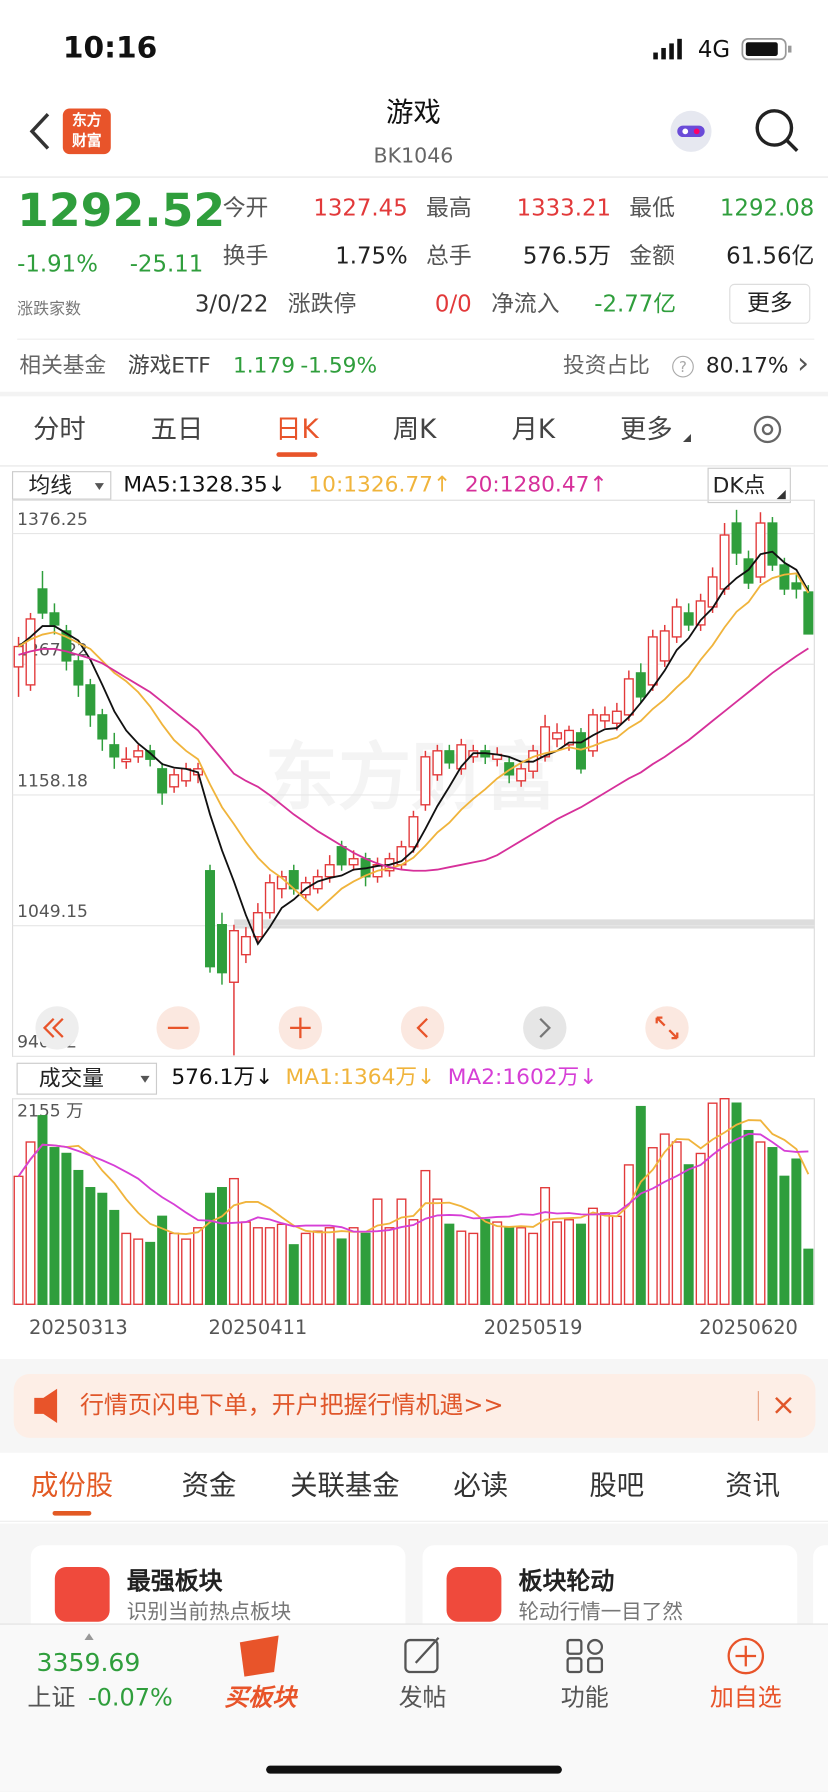 Image resolution: width=828 pixels, height=1792 pixels. I want to click on help-icon, so click(683, 366).